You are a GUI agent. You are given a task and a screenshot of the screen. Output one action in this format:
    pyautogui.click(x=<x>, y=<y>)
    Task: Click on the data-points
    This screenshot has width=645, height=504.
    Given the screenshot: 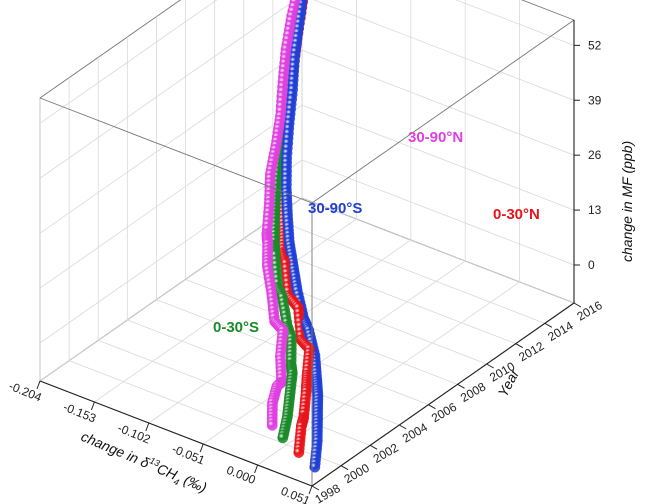 What is the action you would take?
    pyautogui.click(x=292, y=236)
    